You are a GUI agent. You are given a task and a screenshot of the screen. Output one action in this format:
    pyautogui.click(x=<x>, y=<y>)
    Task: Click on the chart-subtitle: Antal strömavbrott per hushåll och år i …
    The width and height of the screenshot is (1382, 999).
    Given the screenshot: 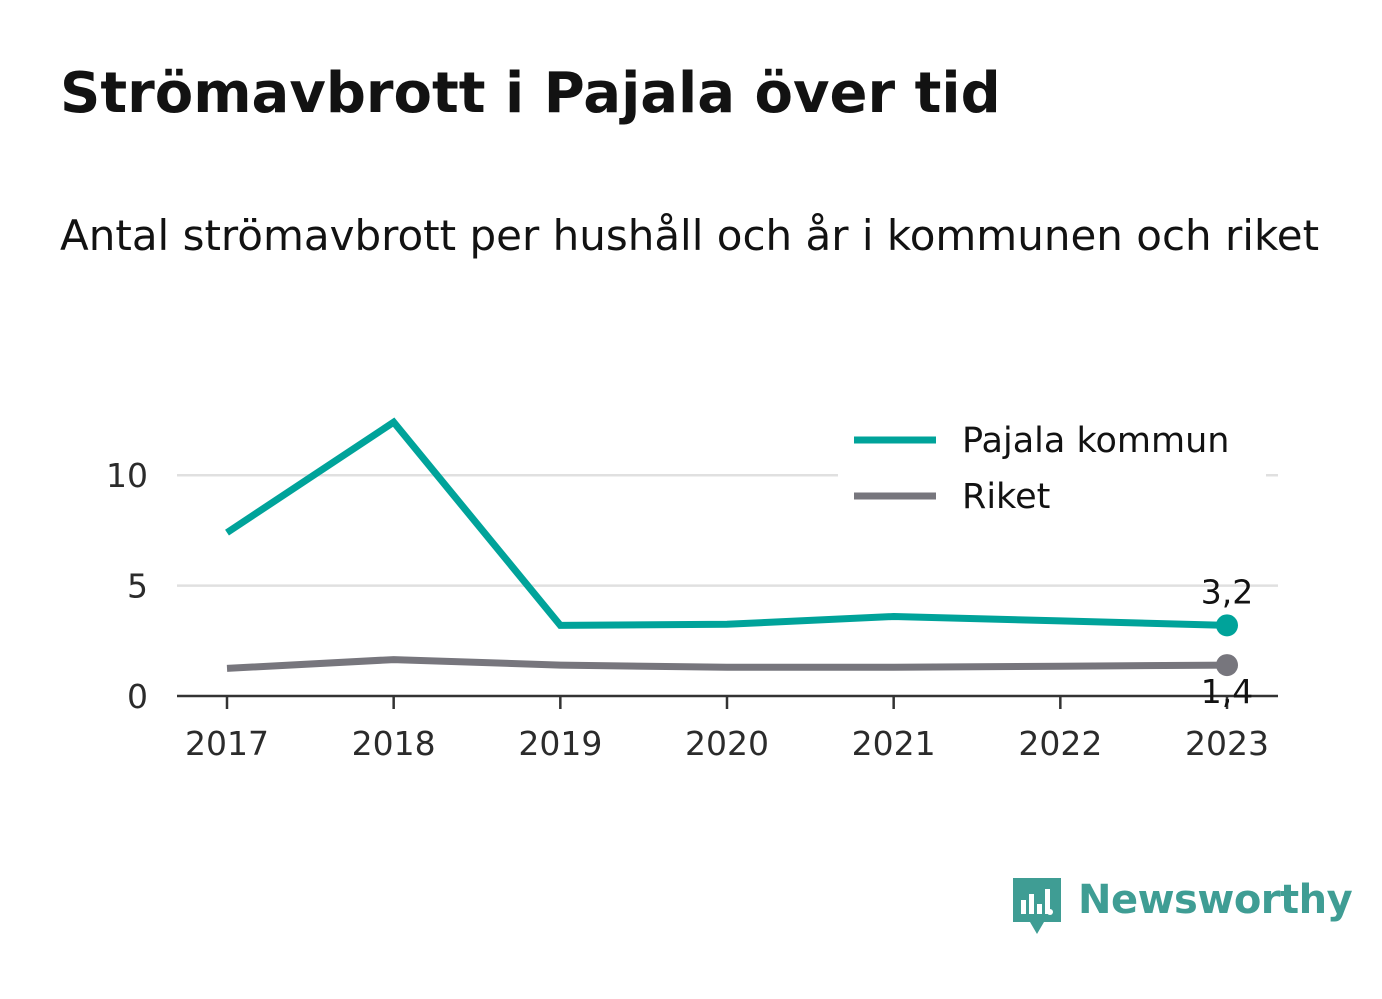 What is the action you would take?
    pyautogui.click(x=690, y=235)
    